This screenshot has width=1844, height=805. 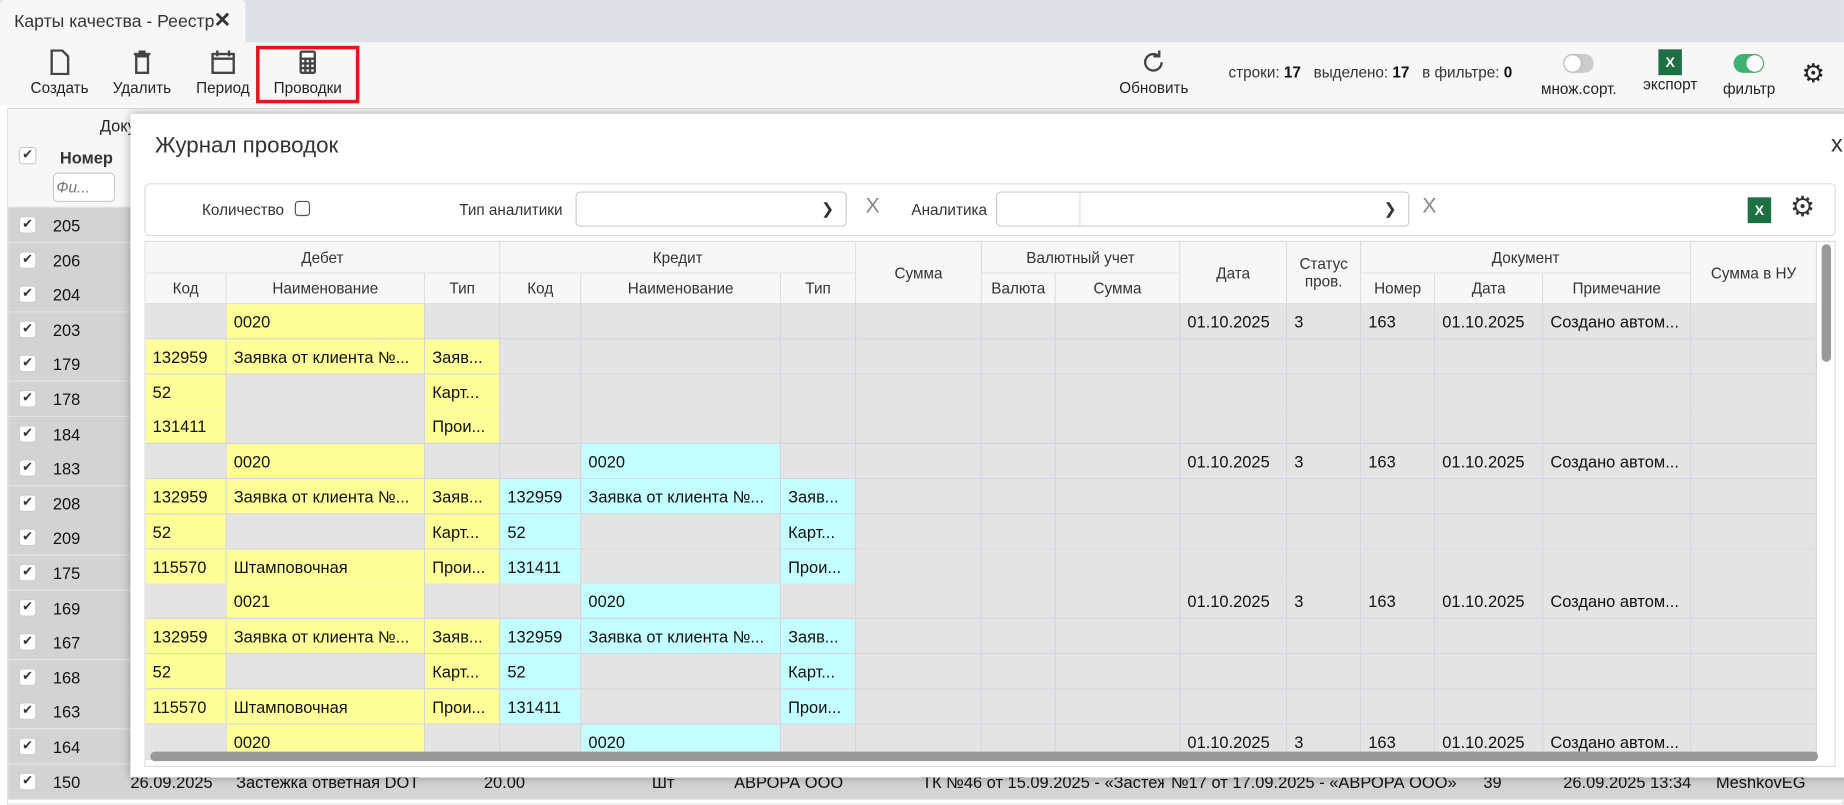 I want to click on column-header: Статус пров., so click(x=1324, y=273).